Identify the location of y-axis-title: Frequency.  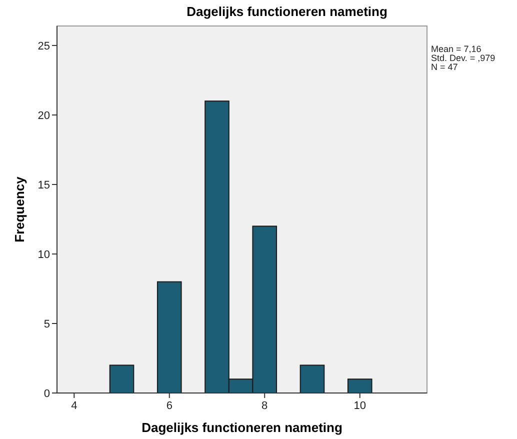
(19, 209).